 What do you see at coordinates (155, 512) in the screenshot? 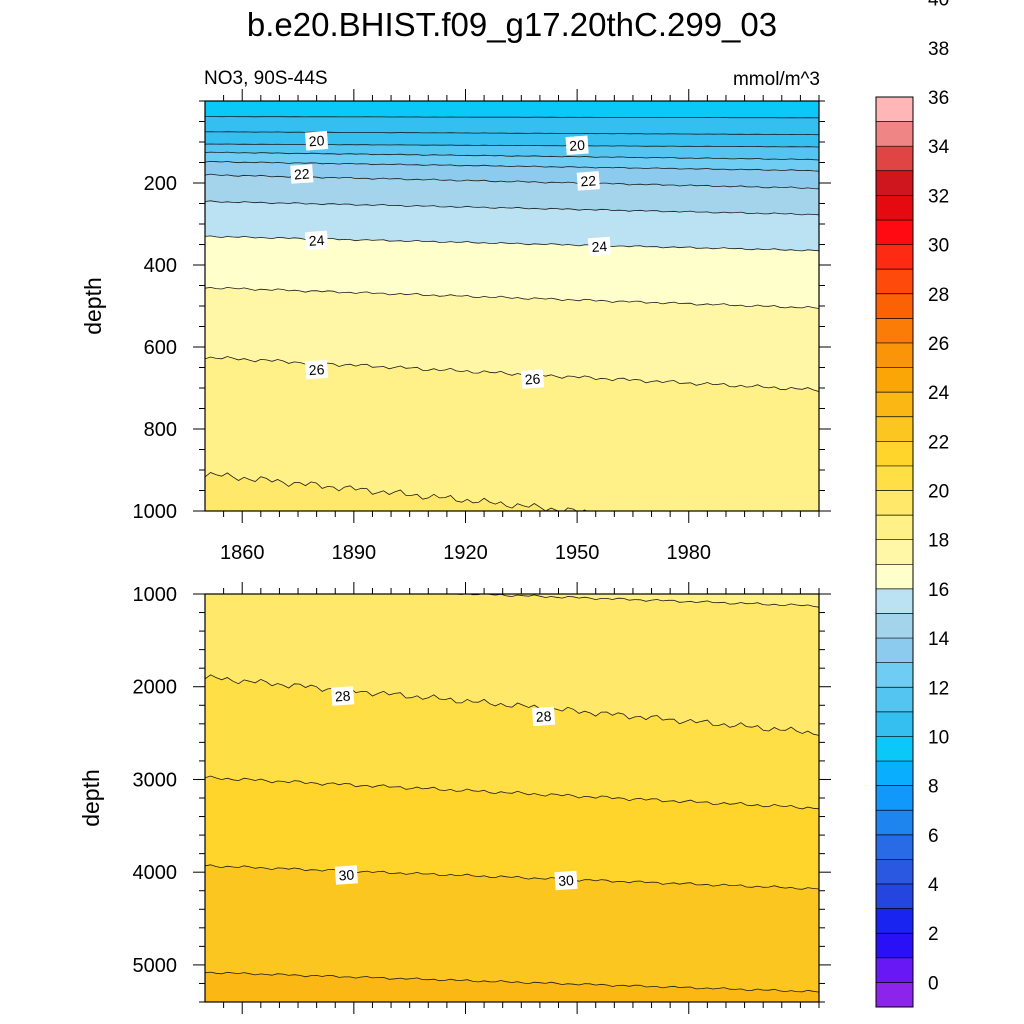
I see `upper-y-tick-label: 1000` at bounding box center [155, 512].